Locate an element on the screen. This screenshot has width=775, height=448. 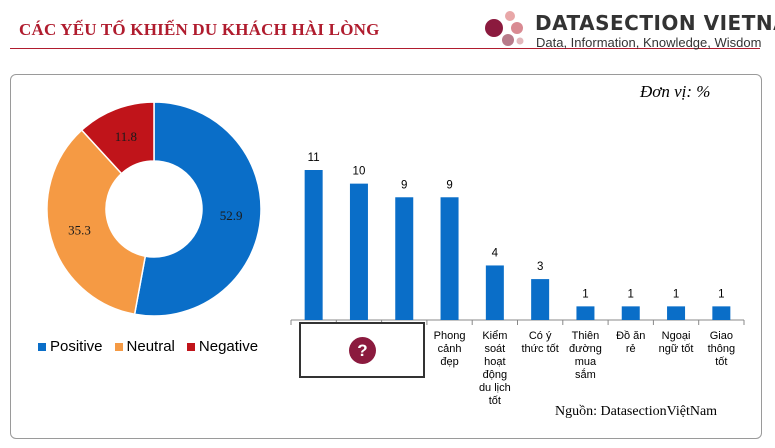
category-label: Ngoại ngữ tốt is located at coordinates (676, 342).